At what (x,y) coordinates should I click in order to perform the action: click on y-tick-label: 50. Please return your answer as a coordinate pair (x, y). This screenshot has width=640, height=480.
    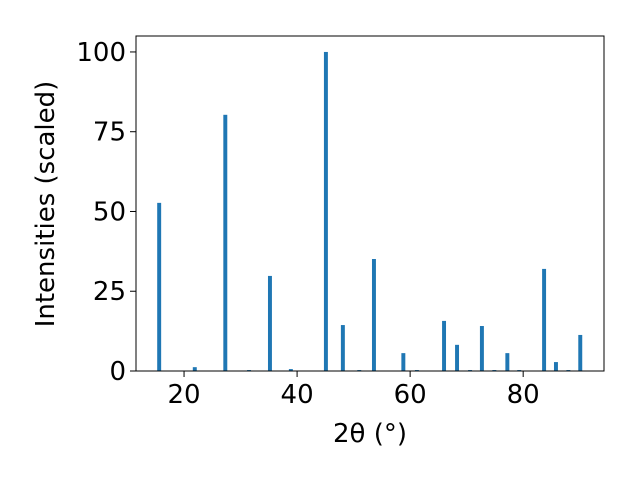
    Looking at the image, I should click on (109, 212).